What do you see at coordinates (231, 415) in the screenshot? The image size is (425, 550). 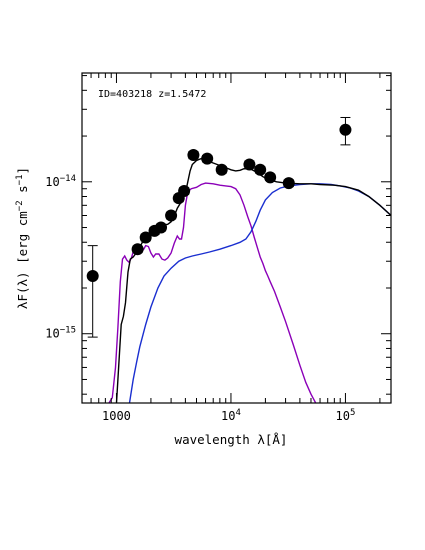 I see `x-tick-label: 104` at bounding box center [231, 415].